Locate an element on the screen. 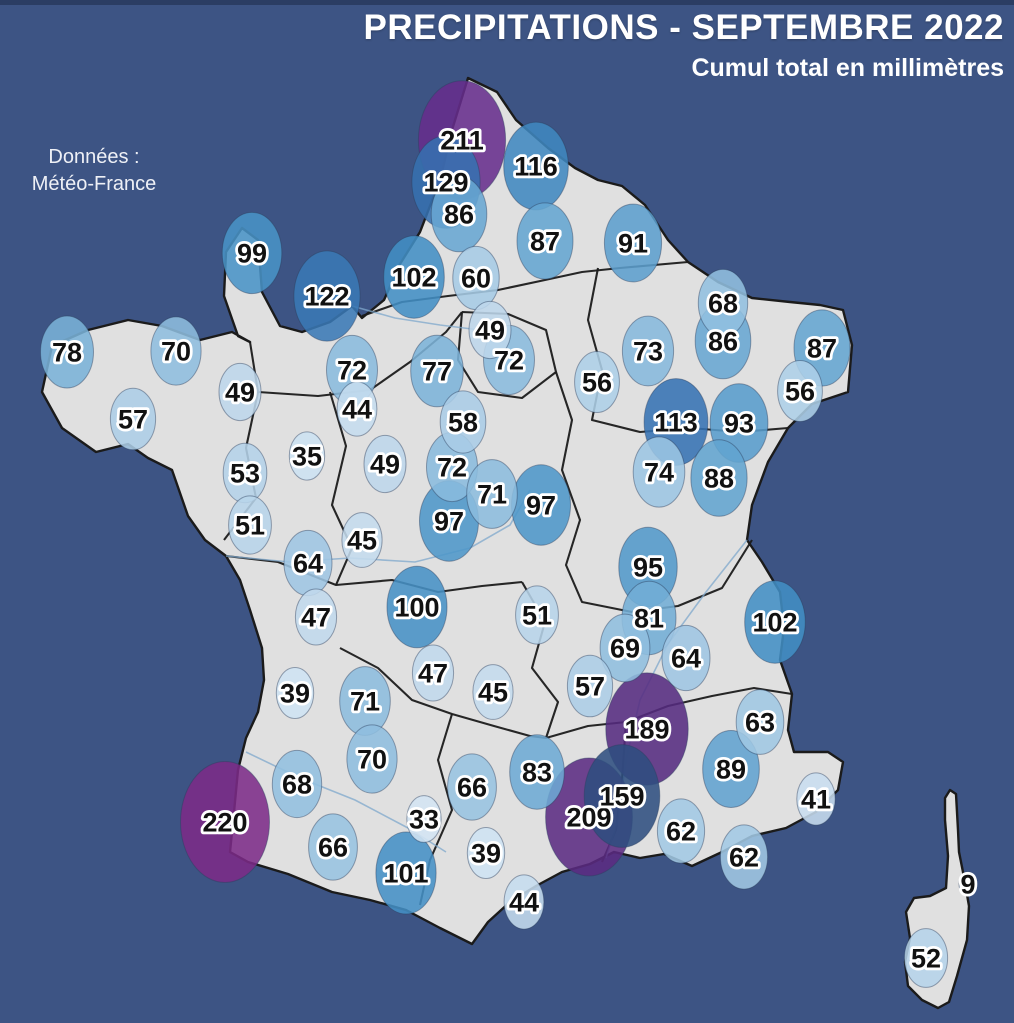 The height and width of the screenshot is (1023, 1014). precip-value-label: 60 is located at coordinates (476, 279).